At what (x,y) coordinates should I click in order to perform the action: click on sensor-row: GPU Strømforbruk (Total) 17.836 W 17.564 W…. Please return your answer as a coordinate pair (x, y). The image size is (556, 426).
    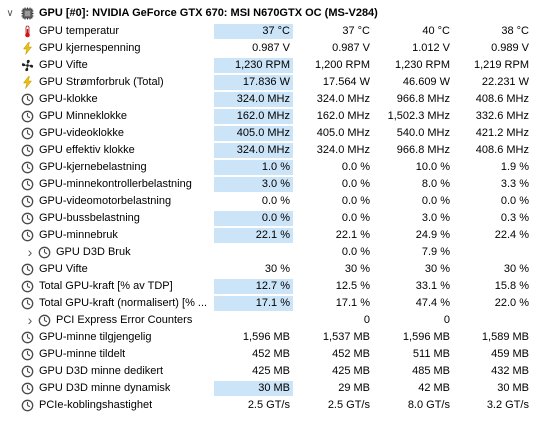
    Looking at the image, I should click on (278, 82).